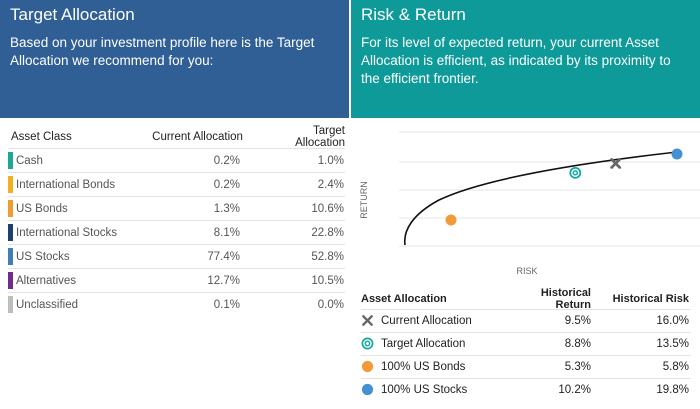  I want to click on table-row: International Stocks 8.1% 22.8%, so click(176, 232).